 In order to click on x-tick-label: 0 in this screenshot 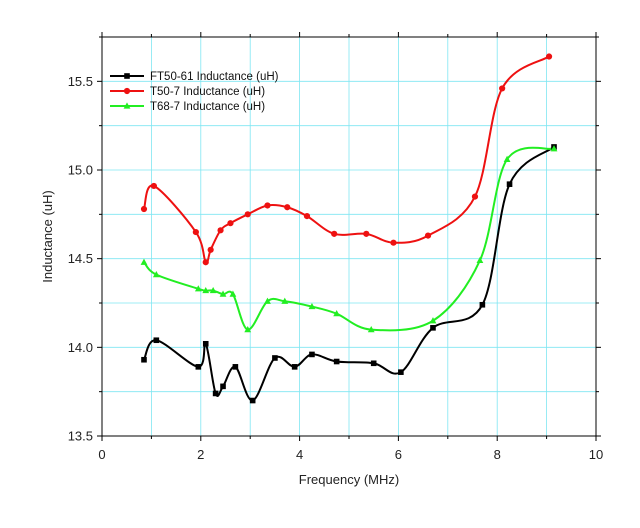, I will do `click(101, 454)`.